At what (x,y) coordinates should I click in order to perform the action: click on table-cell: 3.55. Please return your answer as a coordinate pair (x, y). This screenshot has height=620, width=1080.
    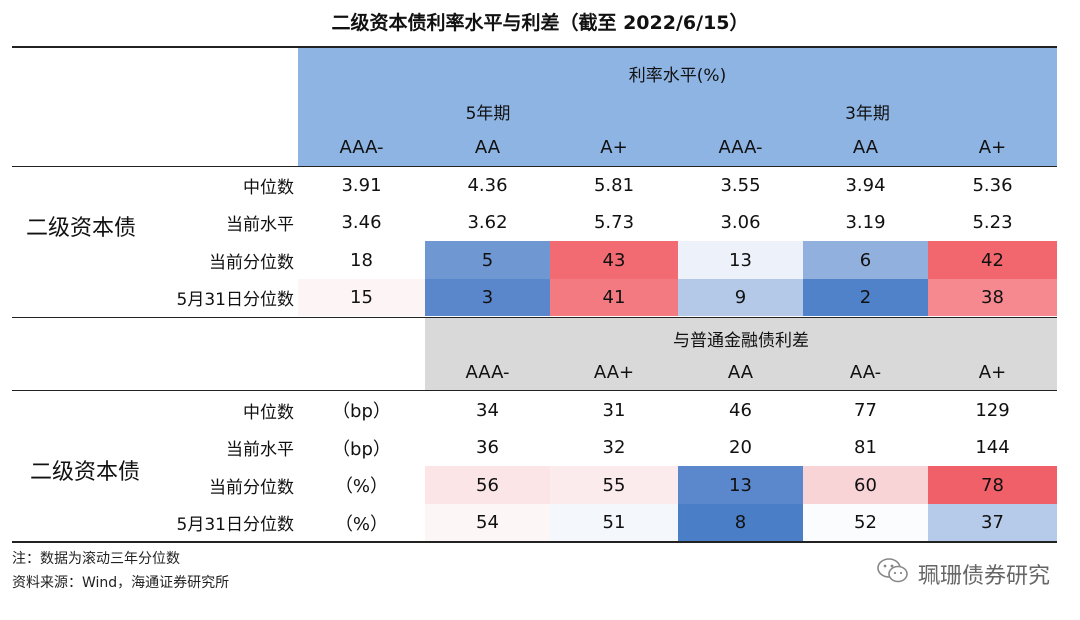
    Looking at the image, I should click on (740, 185).